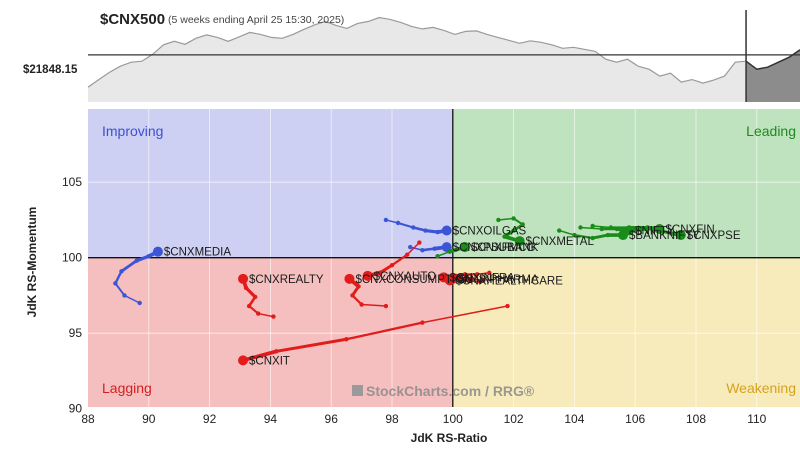 The height and width of the screenshot is (455, 800). I want to click on series-label: $CNXCONSUMPTION, so click(413, 280).